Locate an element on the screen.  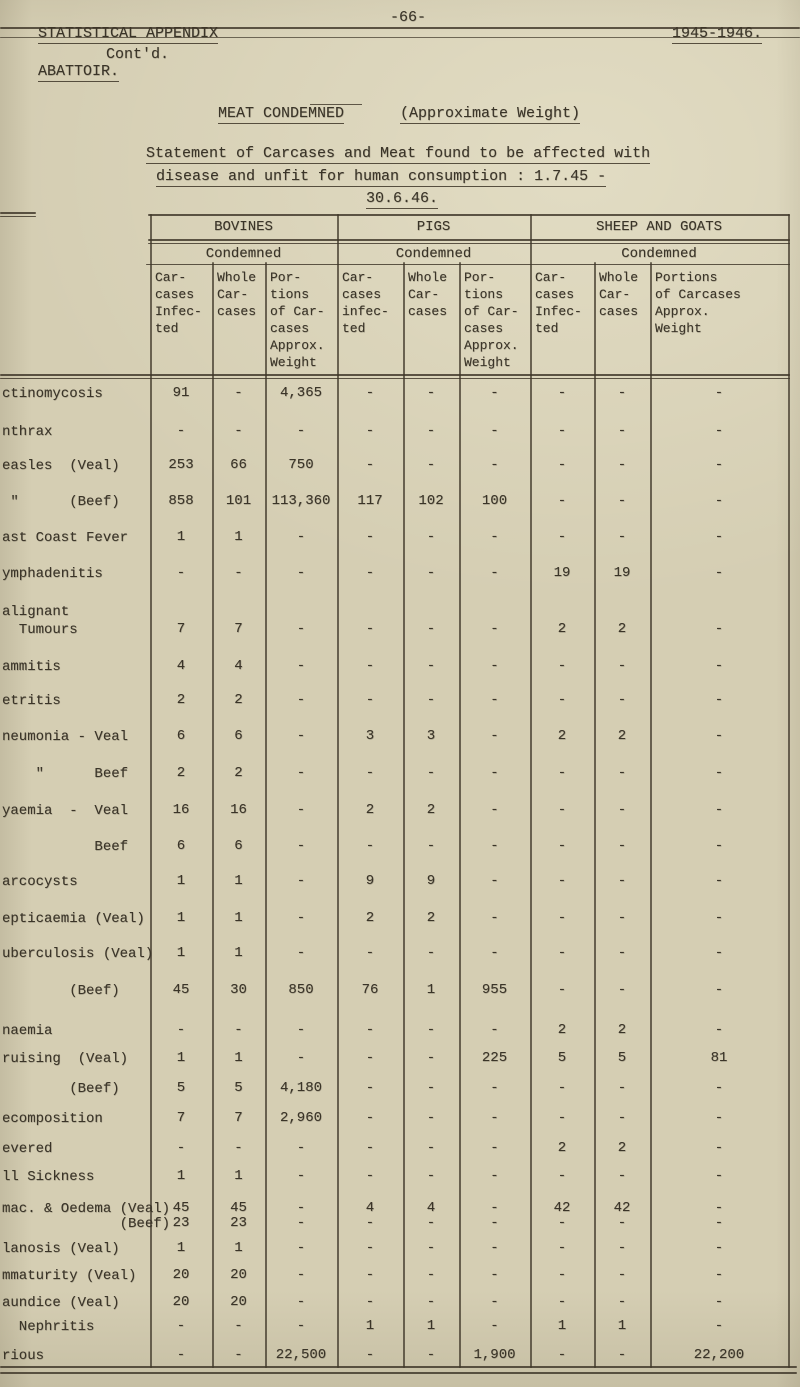
table-cell-value: 850 is located at coordinates (301, 990).